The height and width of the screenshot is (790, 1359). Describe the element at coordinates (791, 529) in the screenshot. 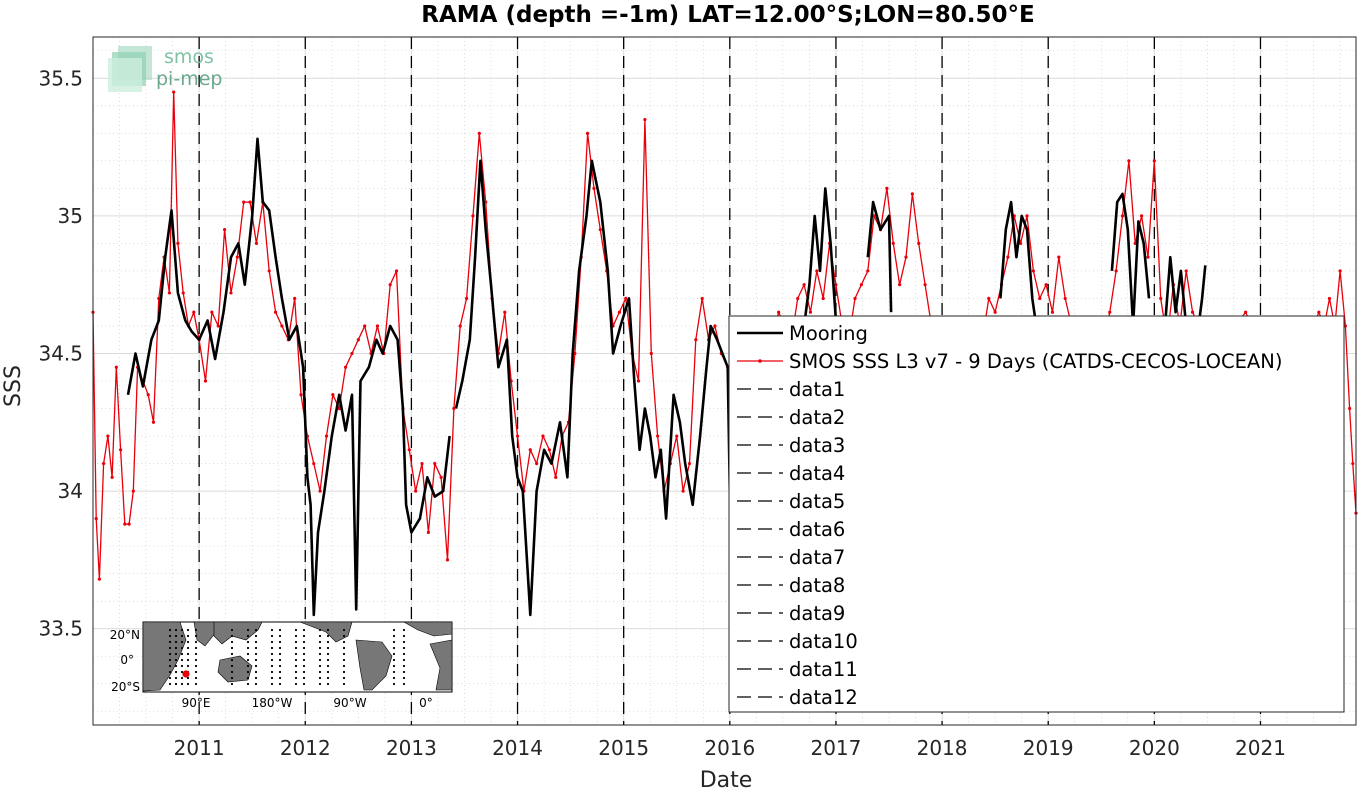

I see `legend-item-data6: data6` at that location.